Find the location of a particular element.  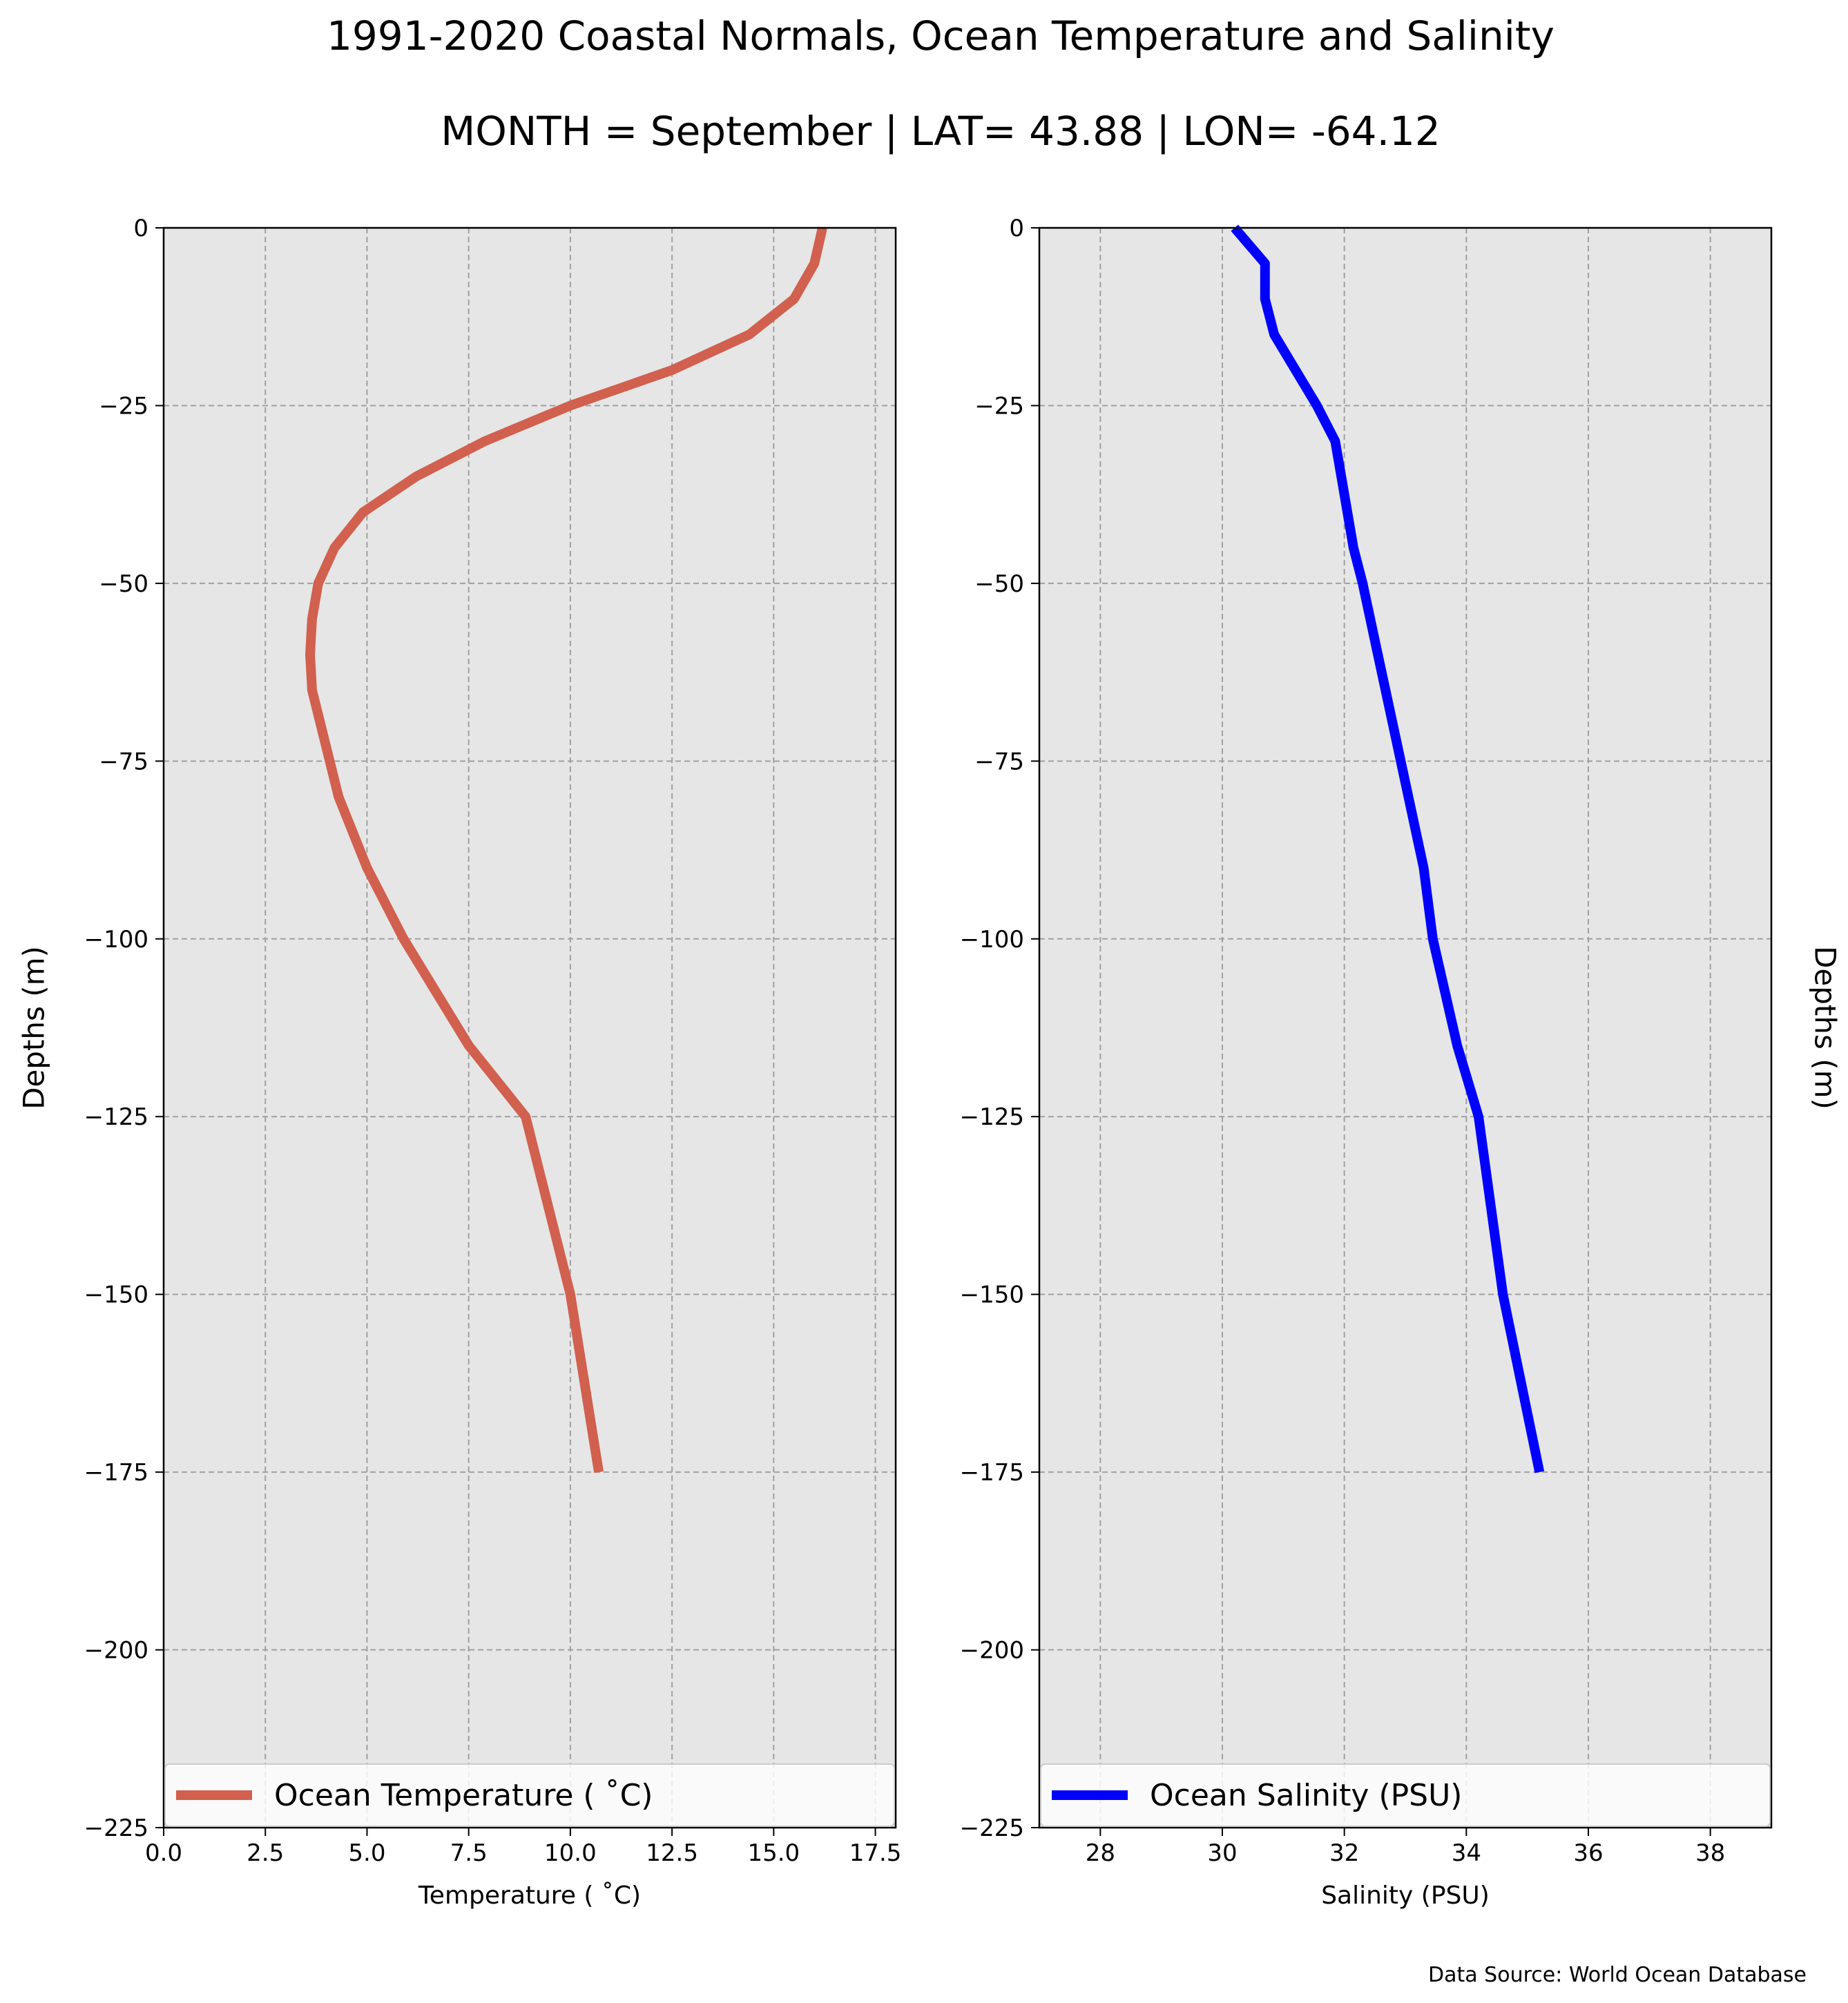

x-tick-label: 7.5 is located at coordinates (469, 1853).